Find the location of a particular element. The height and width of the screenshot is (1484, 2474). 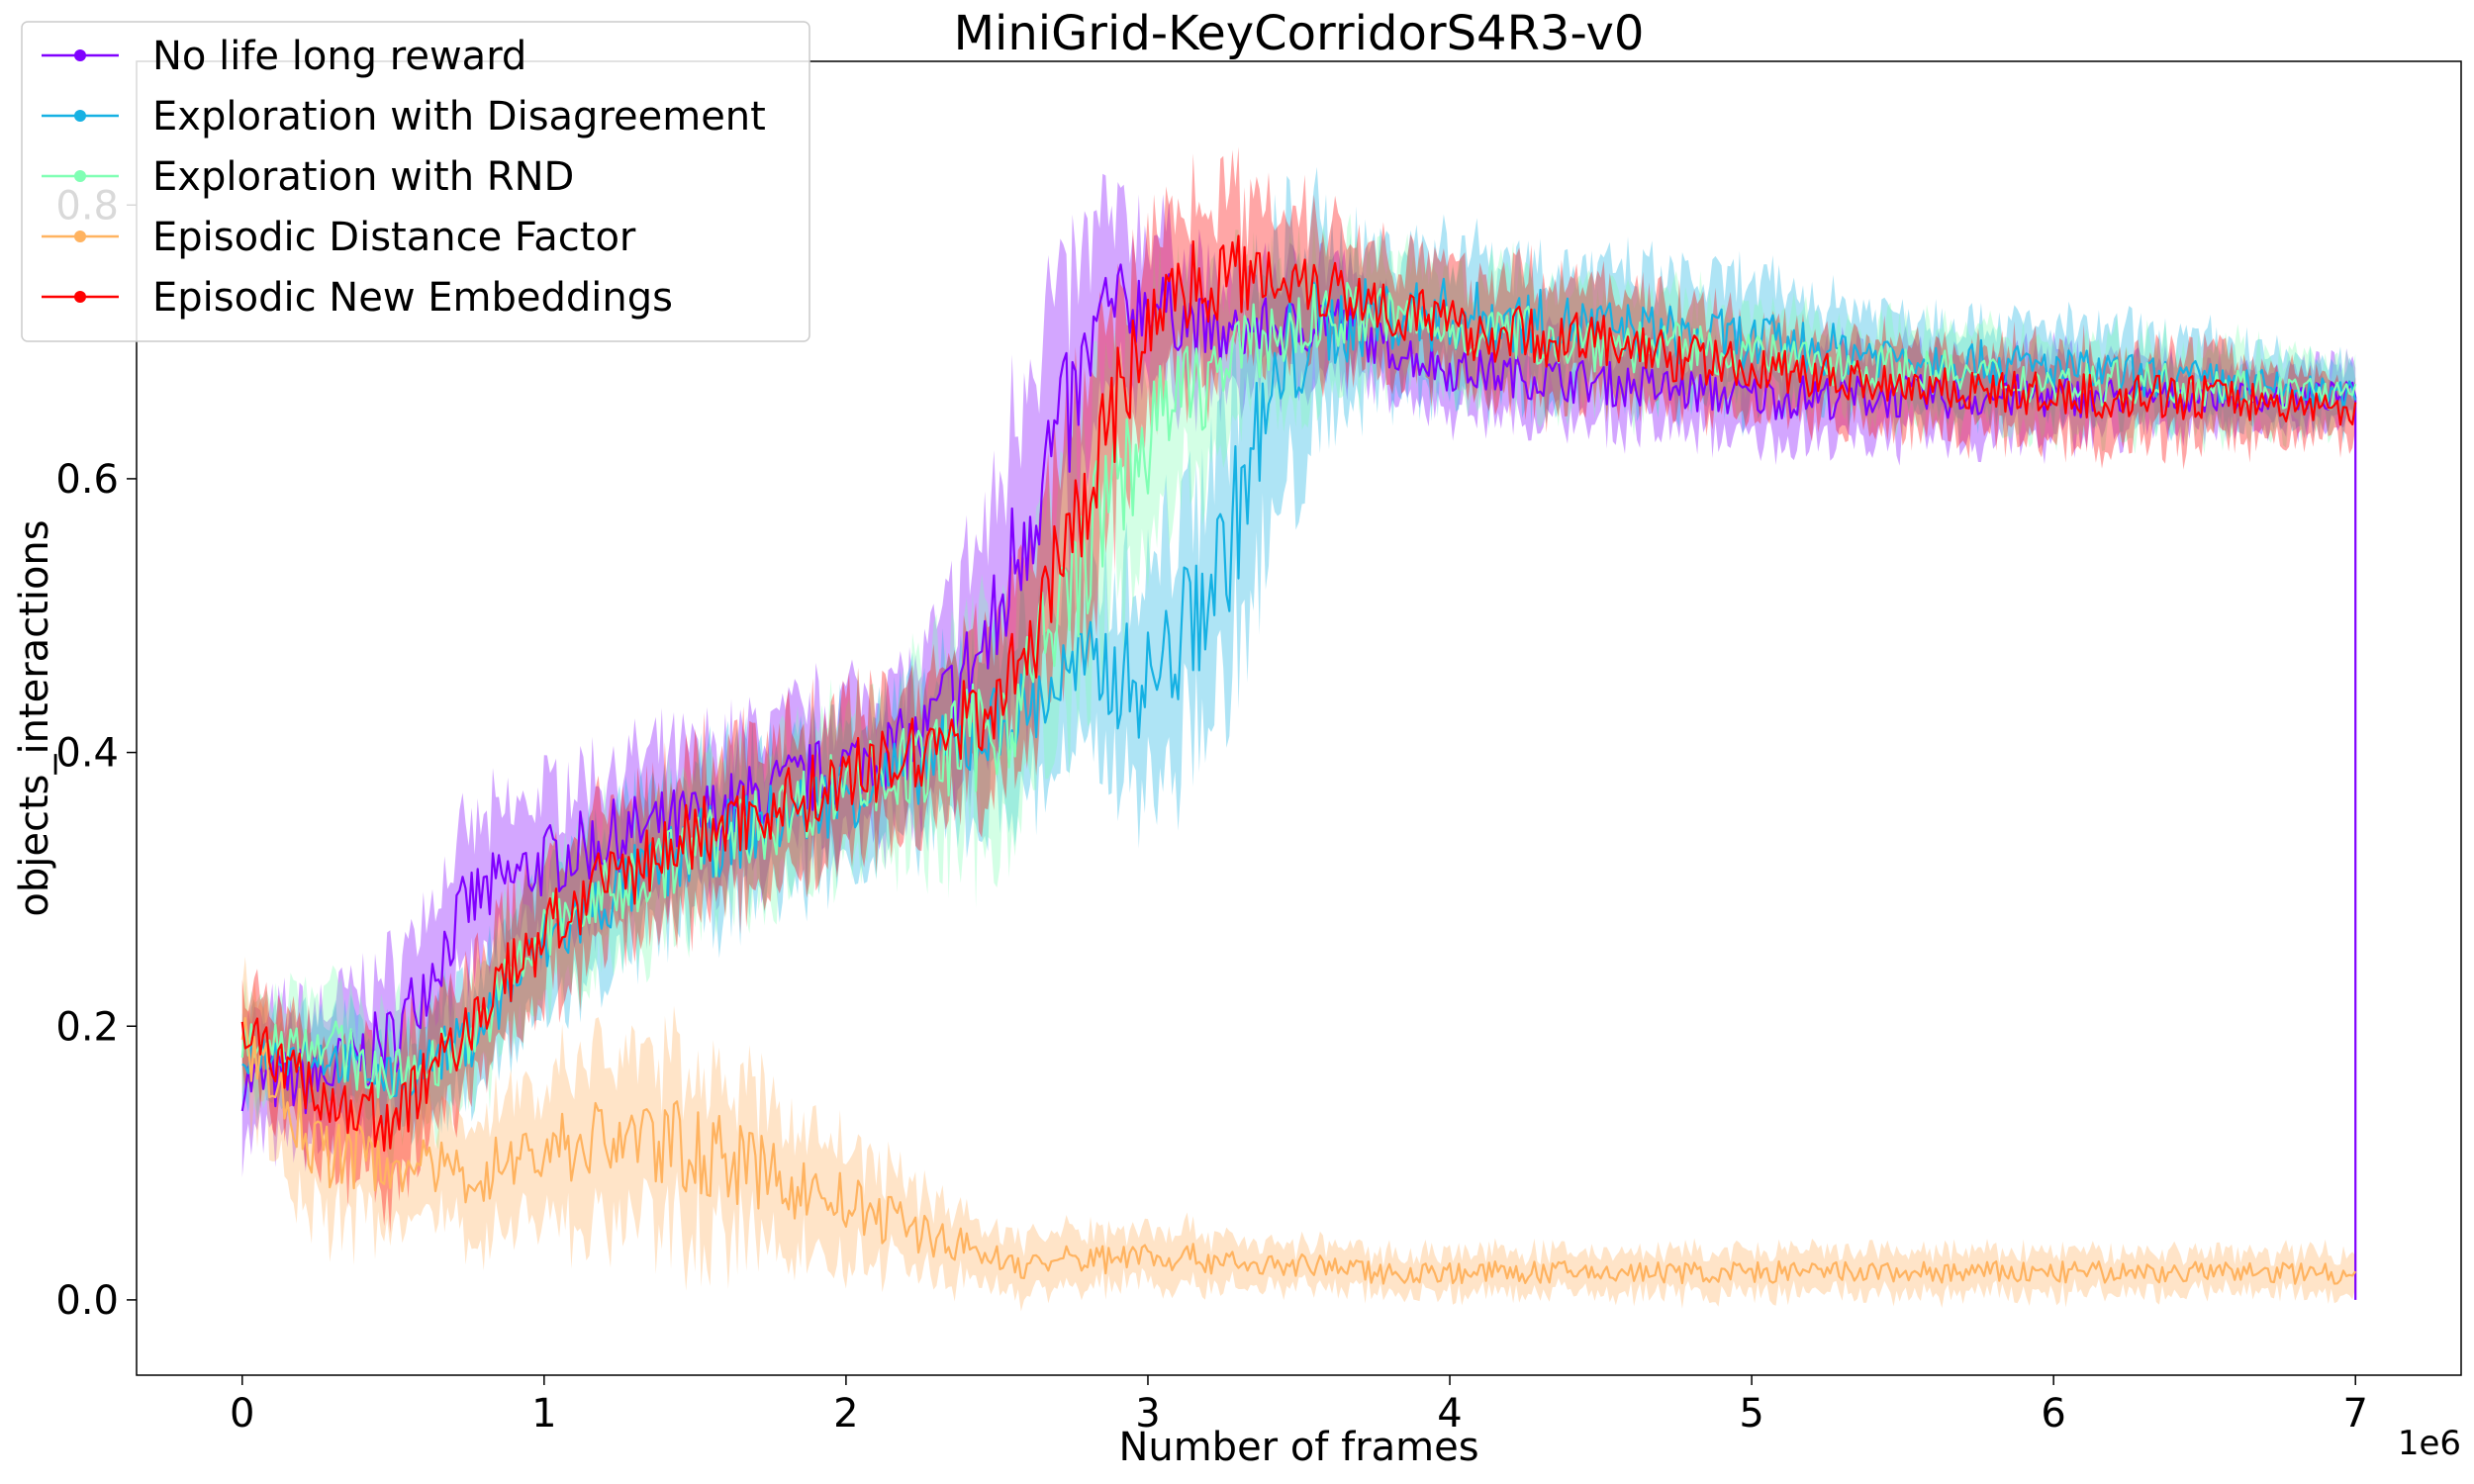

y-tick-label: 0.4 is located at coordinates (87, 754).